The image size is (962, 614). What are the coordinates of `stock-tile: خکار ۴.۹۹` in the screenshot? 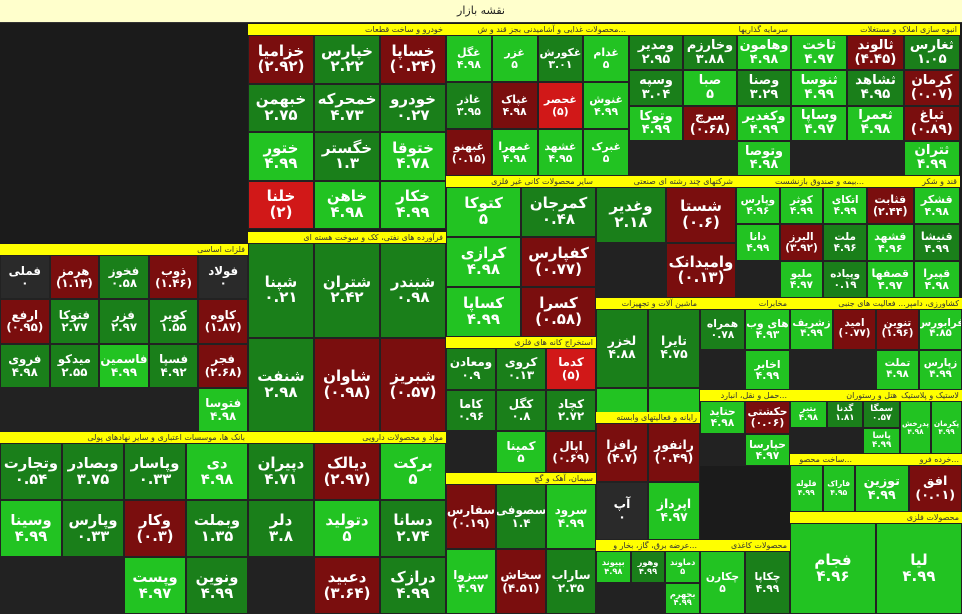 It's located at (413, 204).